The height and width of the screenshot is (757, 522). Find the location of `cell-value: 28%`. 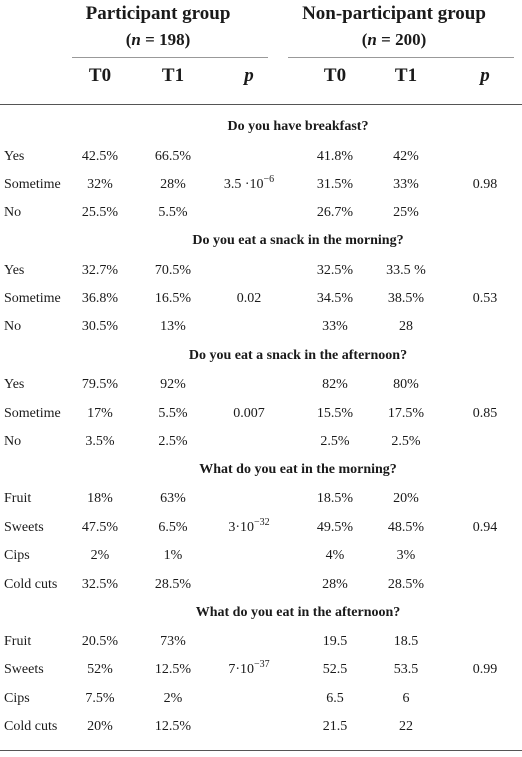

cell-value: 28% is located at coordinates (335, 584).